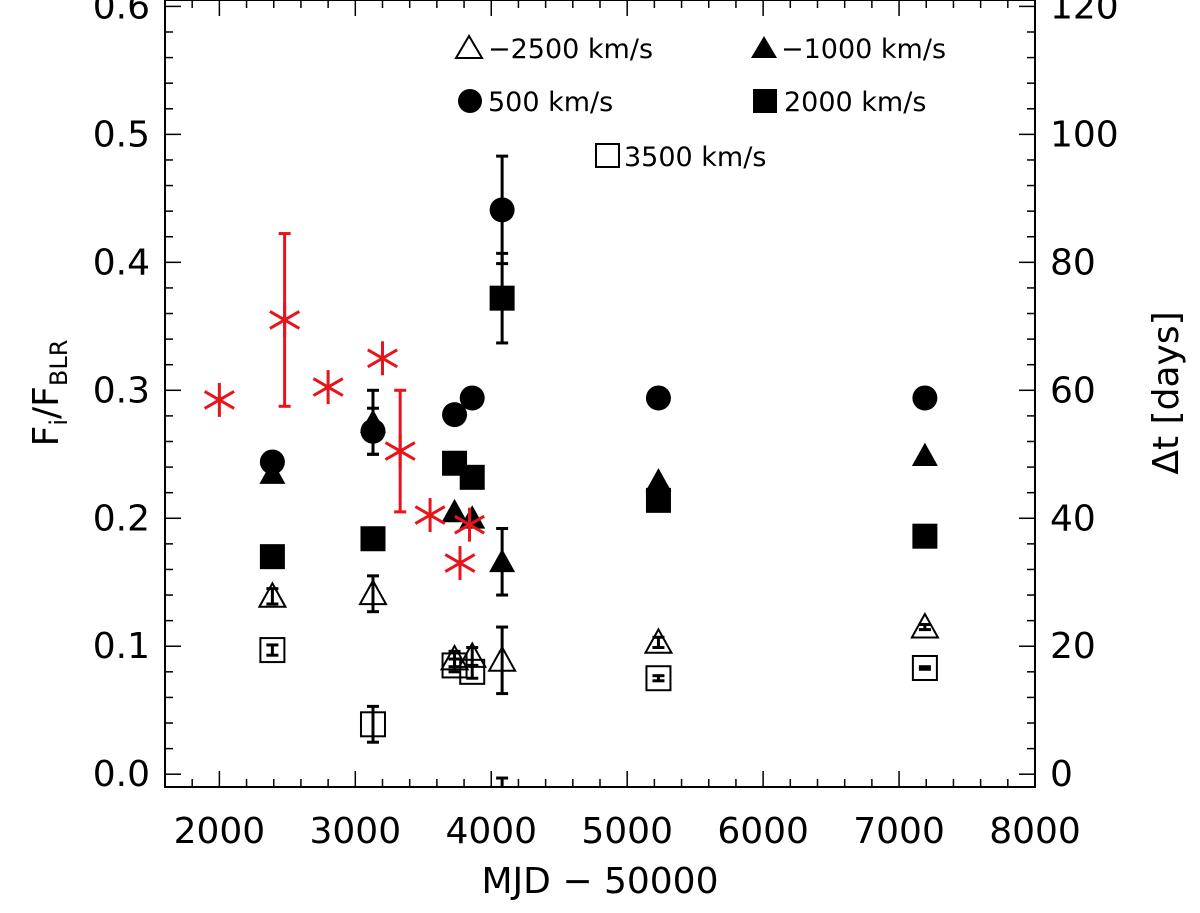 The height and width of the screenshot is (913, 1200). What do you see at coordinates (1073, 262) in the screenshot?
I see `y-right-tick-label: 80` at bounding box center [1073, 262].